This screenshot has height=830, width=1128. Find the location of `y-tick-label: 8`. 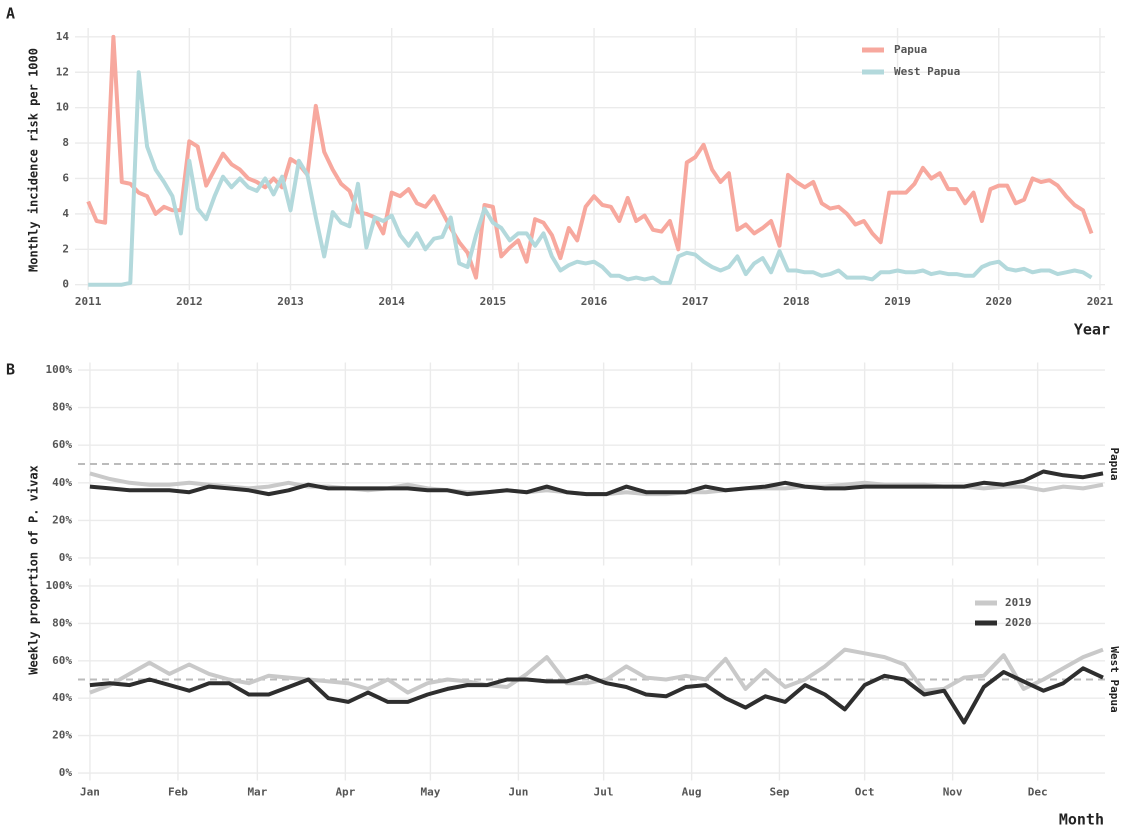

y-tick-label: 8 is located at coordinates (65, 142).